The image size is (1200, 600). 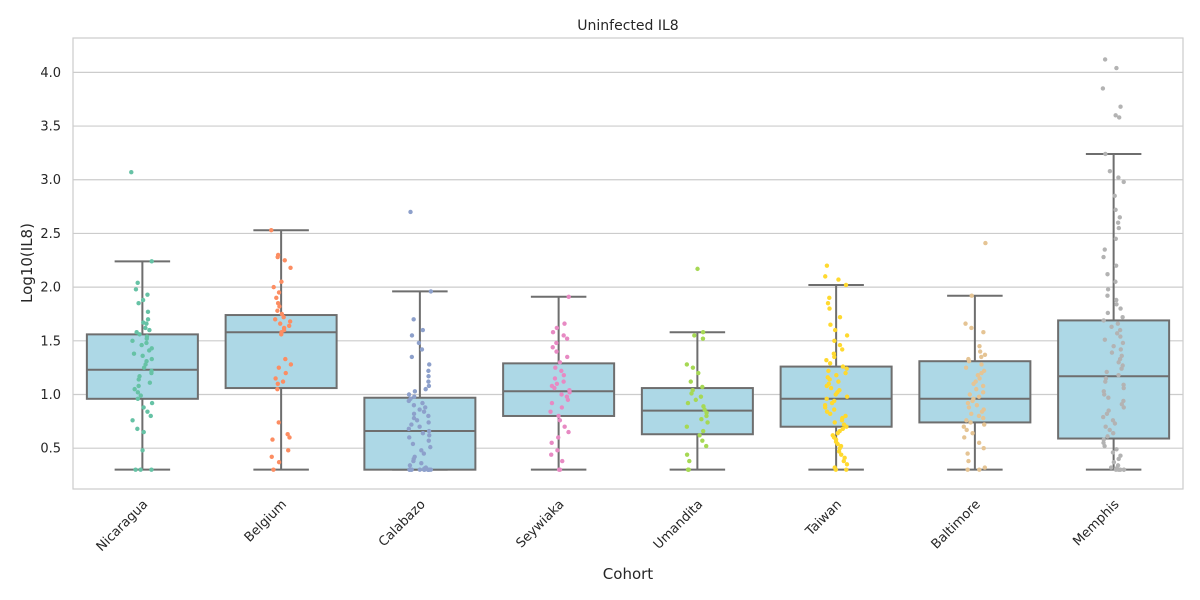 What do you see at coordinates (50, 261) in the screenshot?
I see `y-axis-ticks: 0.5 1.0 1.5 2.0 2.5 3.0 3.5 4.0` at bounding box center [50, 261].